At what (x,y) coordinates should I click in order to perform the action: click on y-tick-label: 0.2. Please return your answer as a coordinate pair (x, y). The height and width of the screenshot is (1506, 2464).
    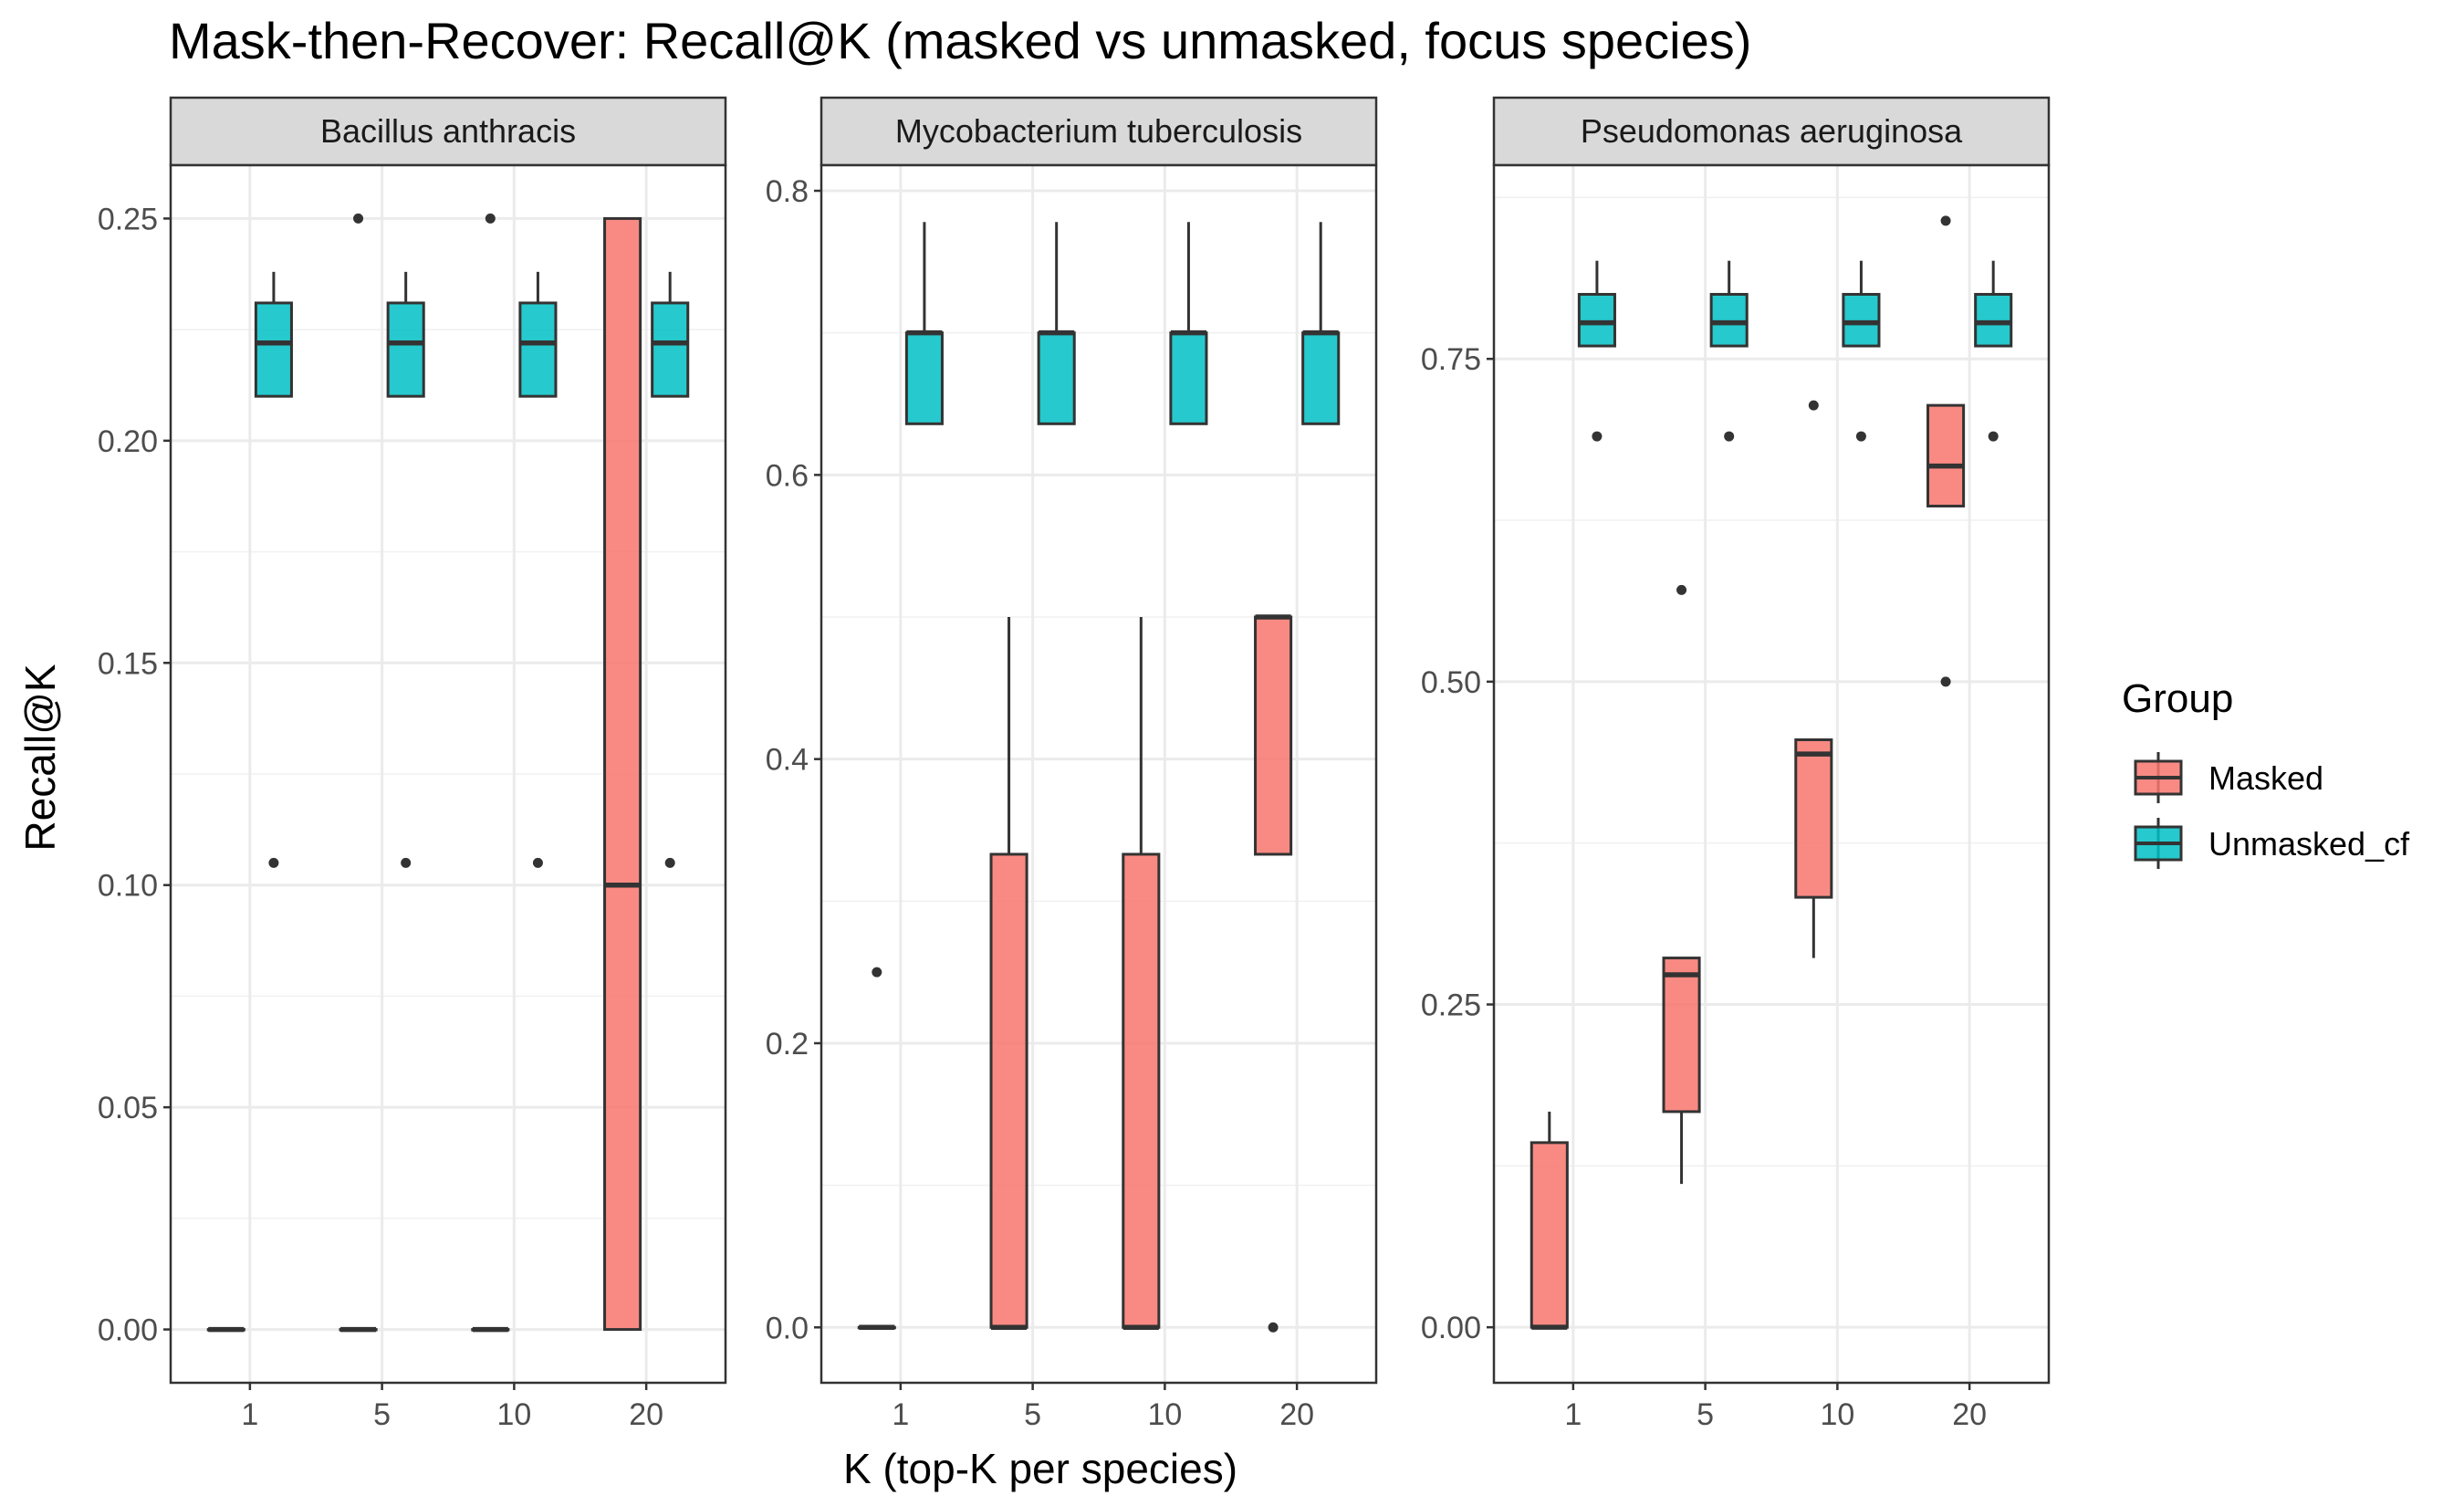
    Looking at the image, I should click on (787, 1044).